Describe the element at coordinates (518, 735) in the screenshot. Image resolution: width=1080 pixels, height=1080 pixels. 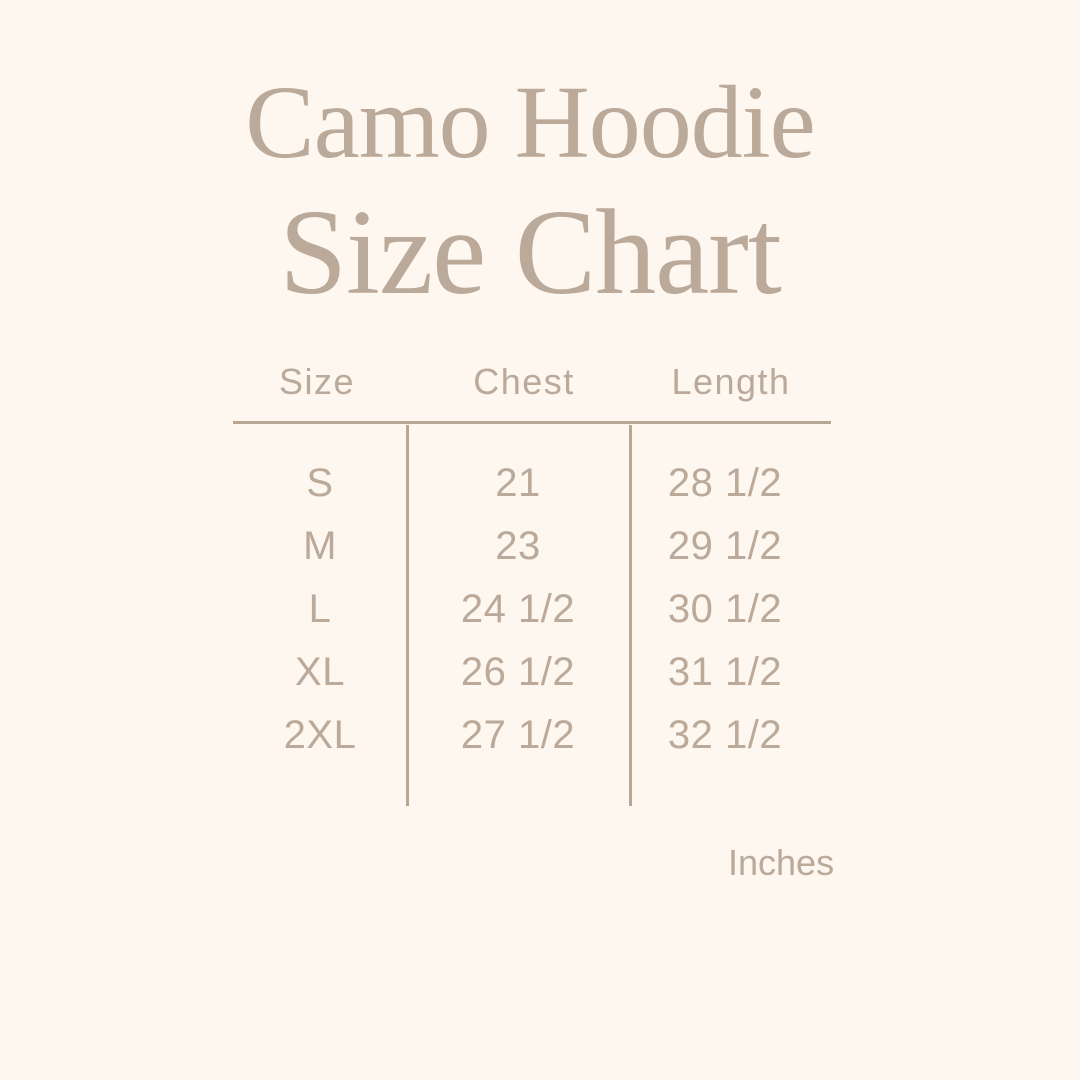
I see `cell-chest: 27 1/2` at that location.